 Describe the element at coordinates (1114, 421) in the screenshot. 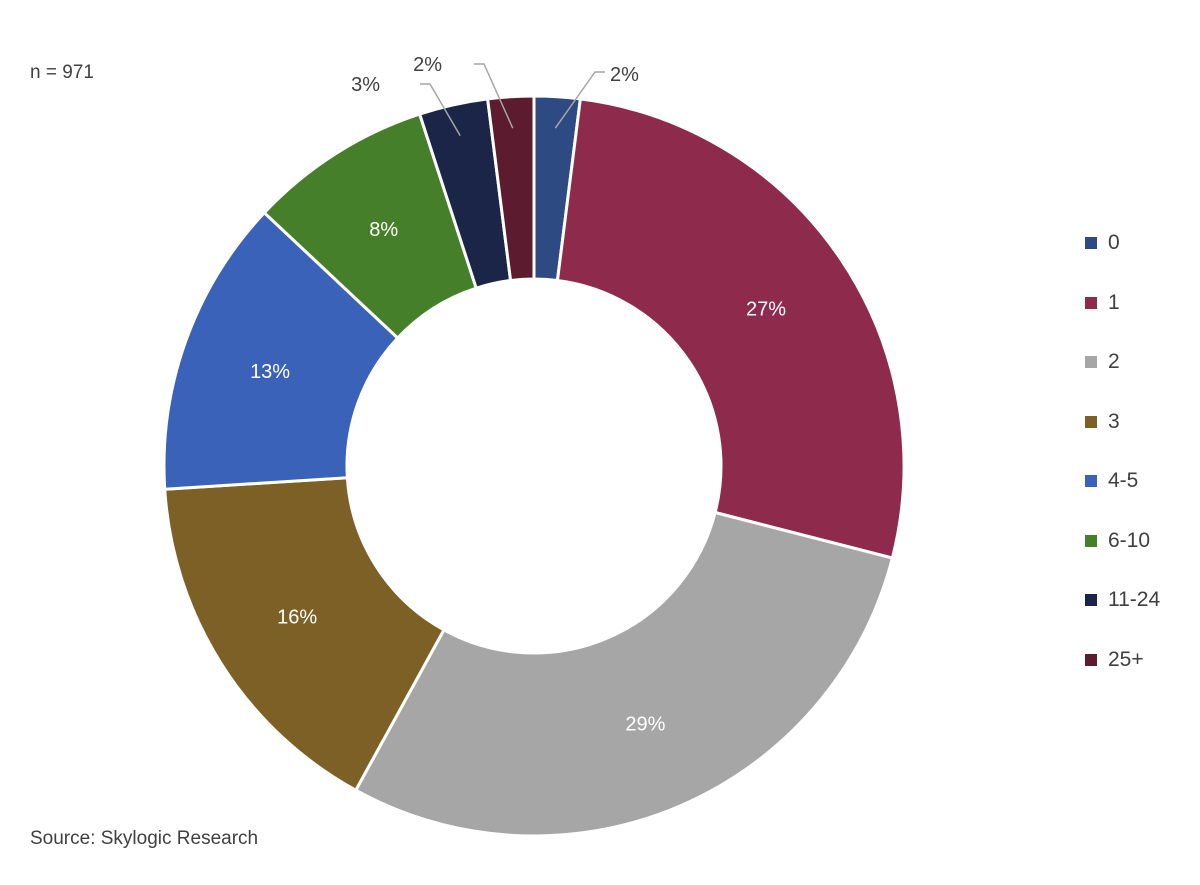

I see `legend-label: 3` at that location.